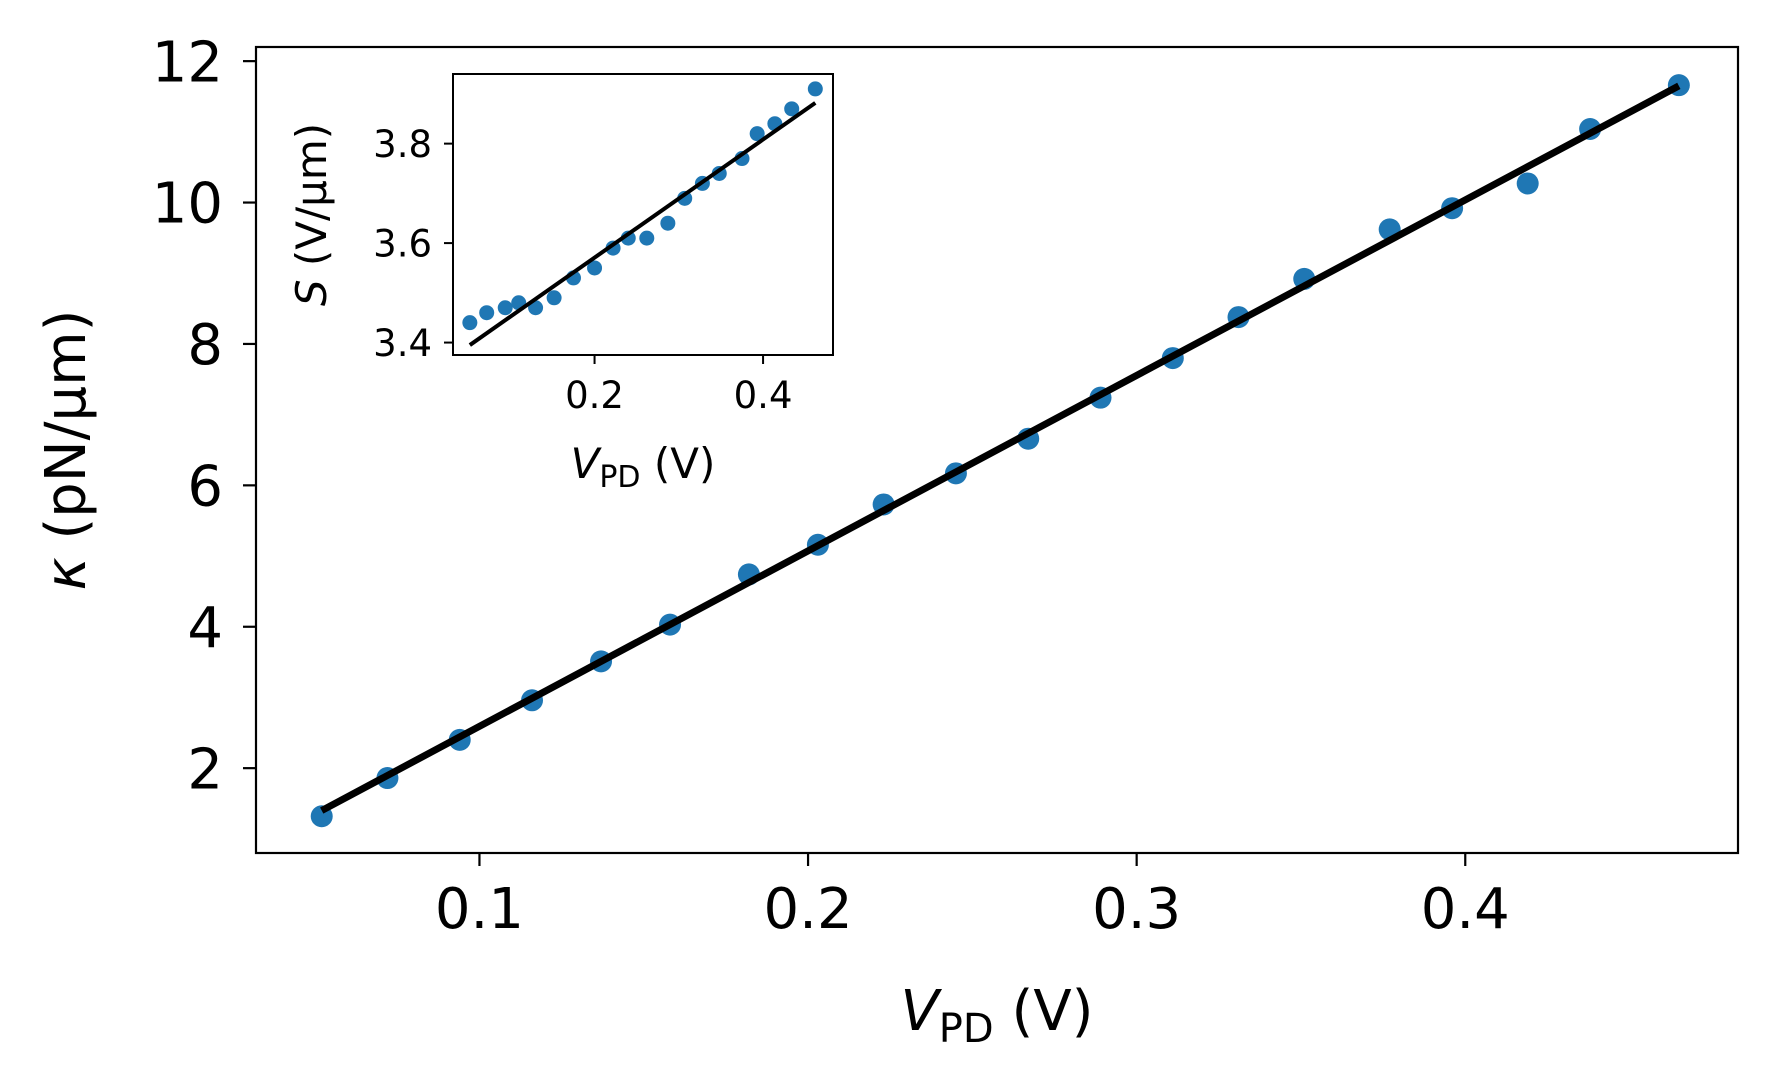 This screenshot has height=1080, width=1765. What do you see at coordinates (921, 1011) in the screenshot?
I see `main-x-axis-symbol: V` at bounding box center [921, 1011].